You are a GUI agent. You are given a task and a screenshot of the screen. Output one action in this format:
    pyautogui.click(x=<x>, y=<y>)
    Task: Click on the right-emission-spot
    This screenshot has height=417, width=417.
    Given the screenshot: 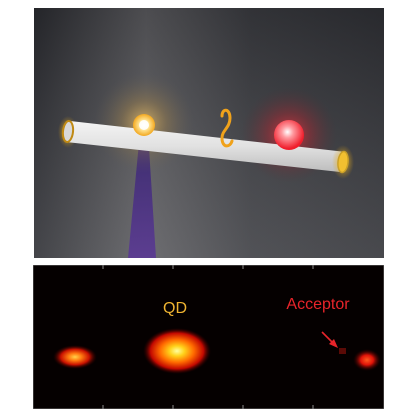 What is the action you would take?
    pyautogui.click(x=367, y=360)
    